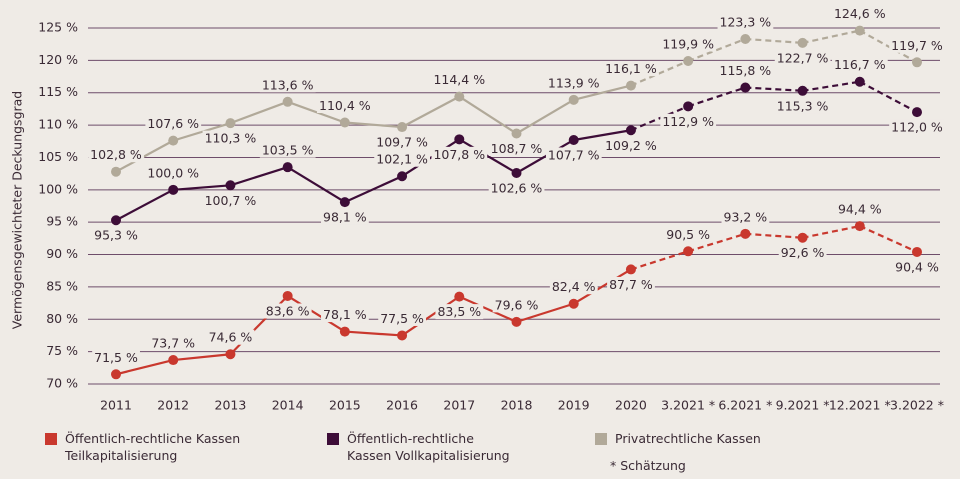  Describe the element at coordinates (62, 221) in the screenshot. I see `y-tick-label: 95 %` at that location.